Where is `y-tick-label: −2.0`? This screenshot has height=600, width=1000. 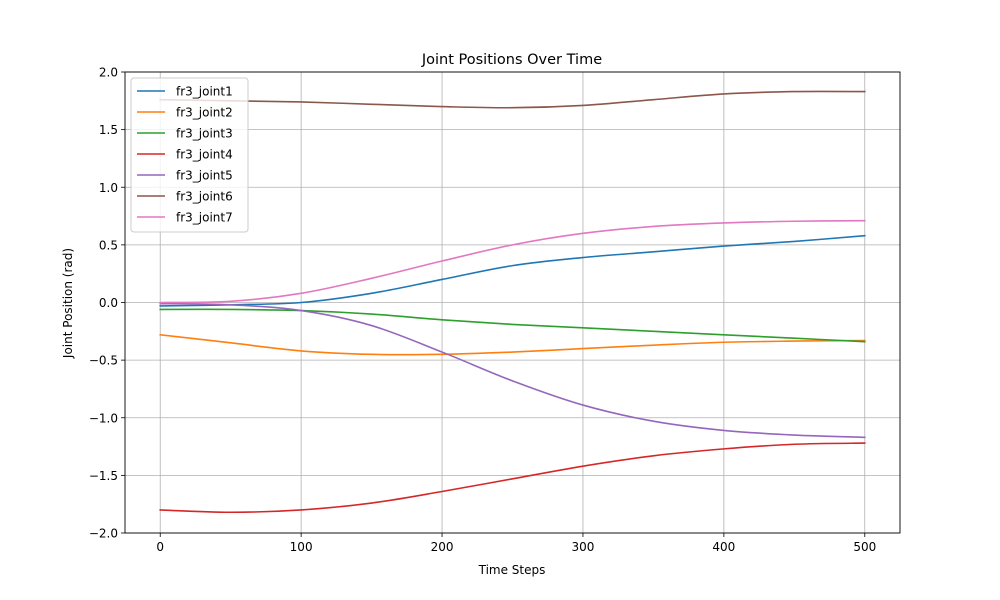 y-tick-label: −2.0 is located at coordinates (103, 534).